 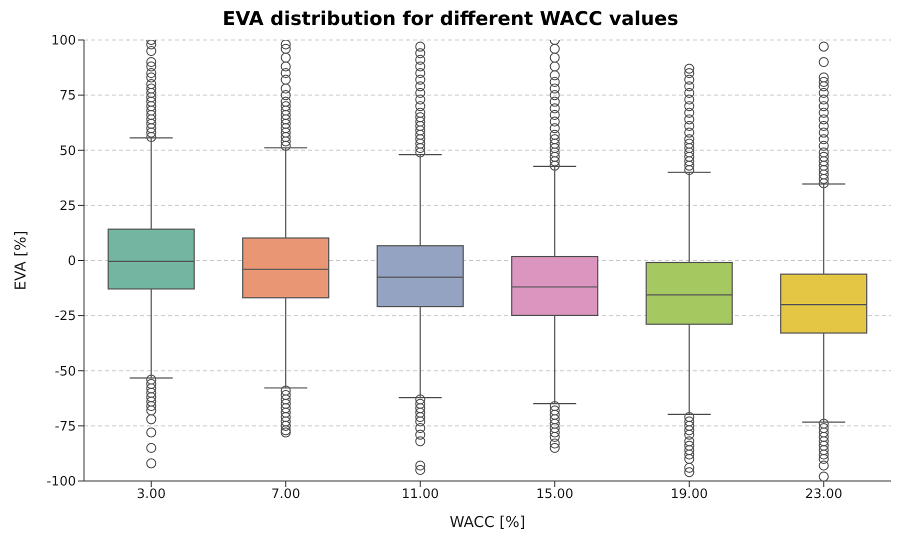 I want to click on x-tick-label: 15.00, so click(x=555, y=494).